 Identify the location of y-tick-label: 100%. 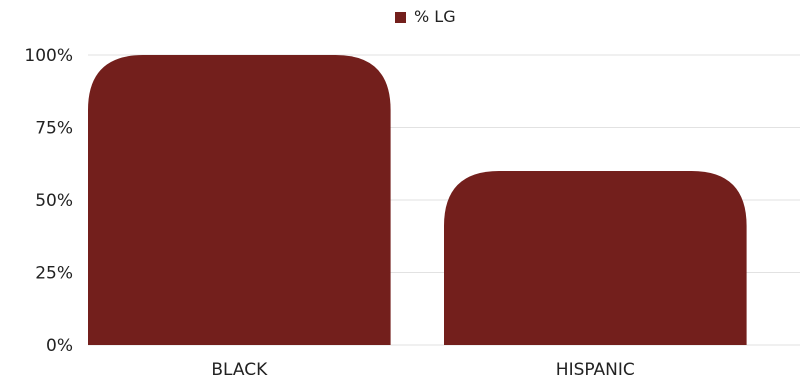
(48, 56).